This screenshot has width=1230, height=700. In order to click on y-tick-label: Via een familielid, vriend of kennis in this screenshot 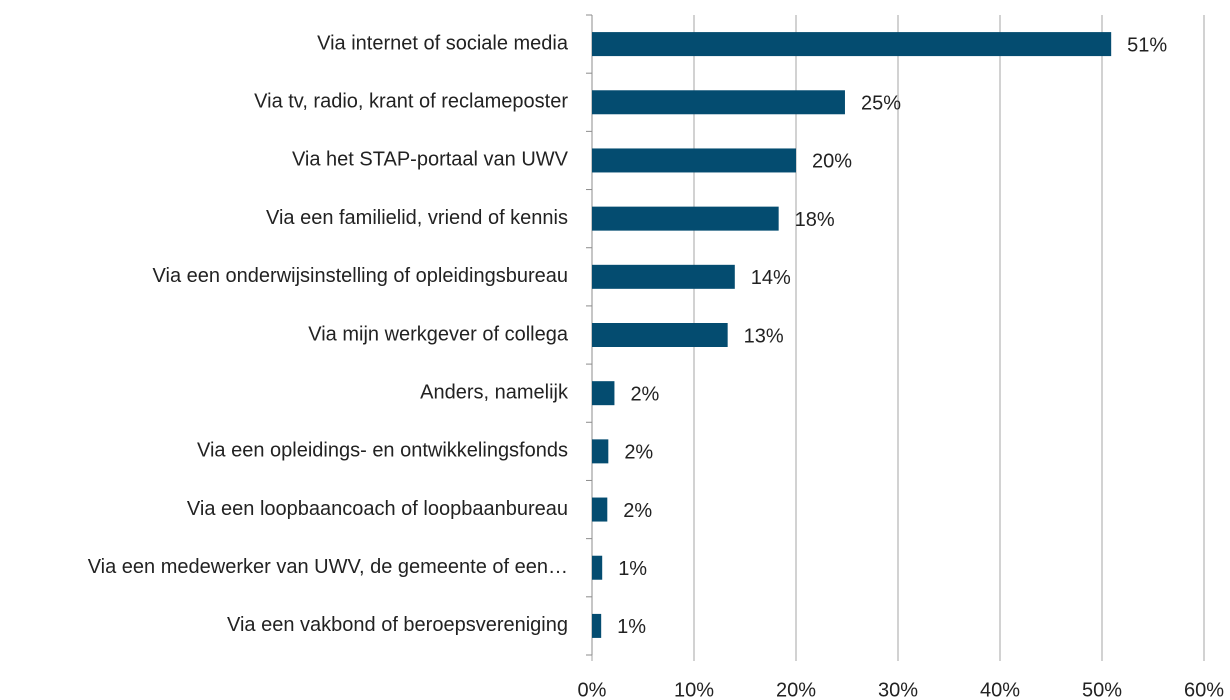, I will do `click(417, 218)`.